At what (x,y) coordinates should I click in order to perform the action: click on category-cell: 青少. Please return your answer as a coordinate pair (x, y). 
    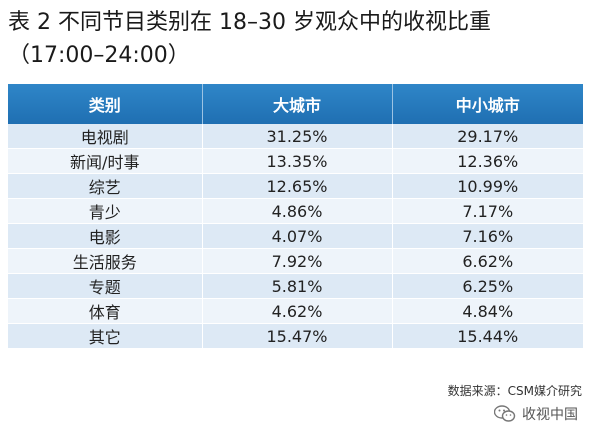
    Looking at the image, I should click on (105, 211).